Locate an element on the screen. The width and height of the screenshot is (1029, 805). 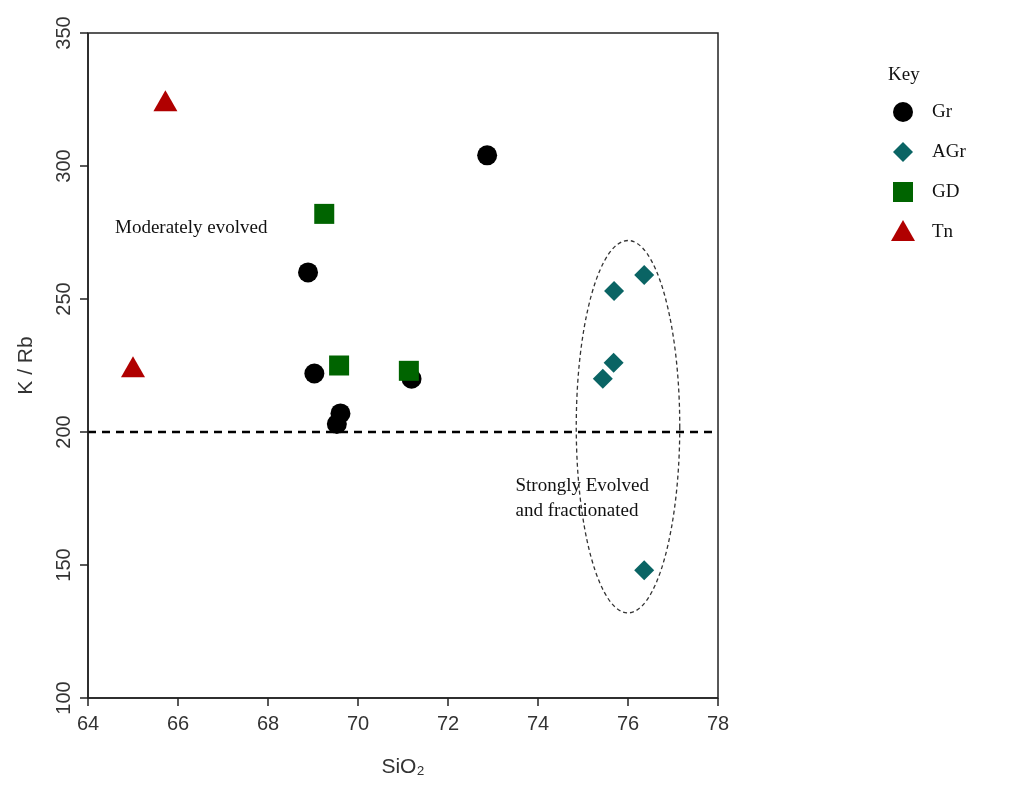
x-tick-label: 66 is located at coordinates (178, 723).